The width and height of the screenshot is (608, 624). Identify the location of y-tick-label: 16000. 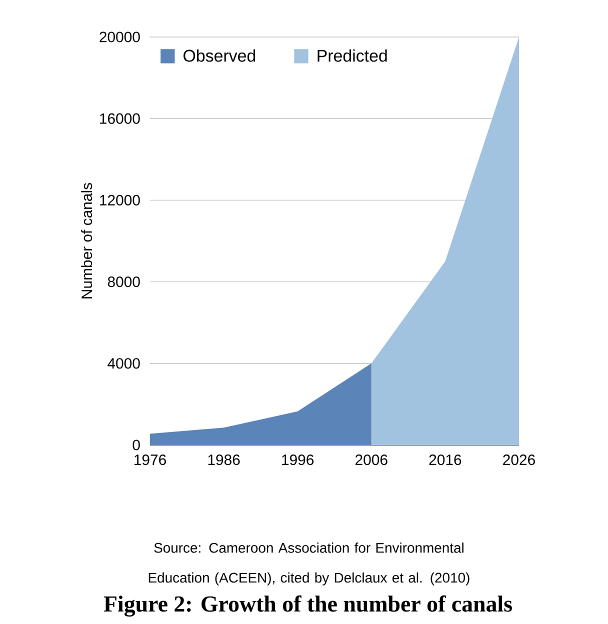
(120, 118).